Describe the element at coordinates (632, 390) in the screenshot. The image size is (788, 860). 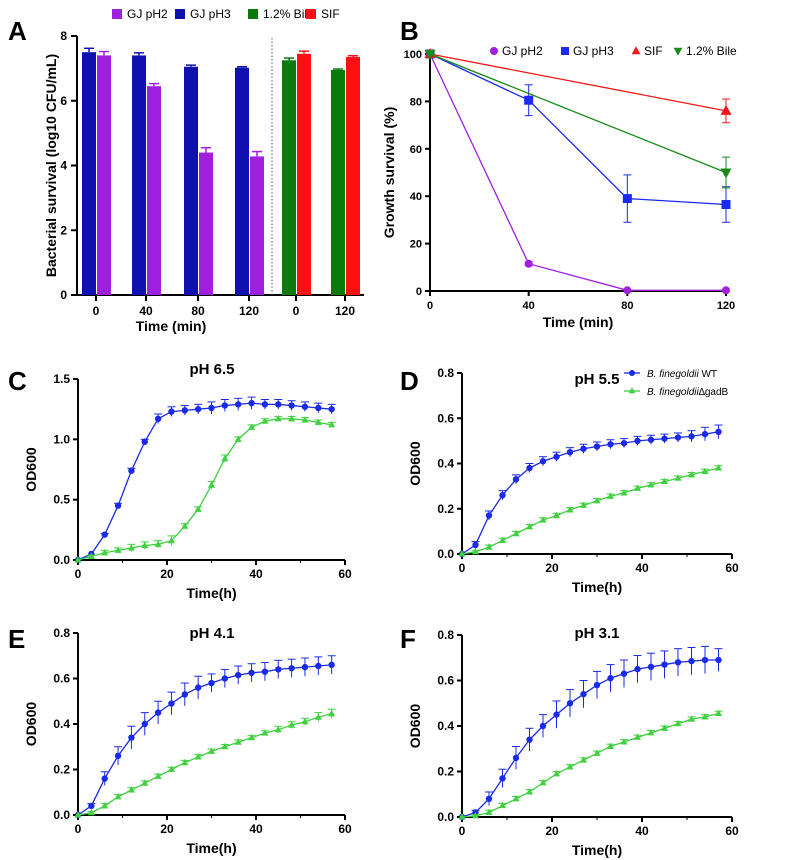
I see `legend-marker-d` at that location.